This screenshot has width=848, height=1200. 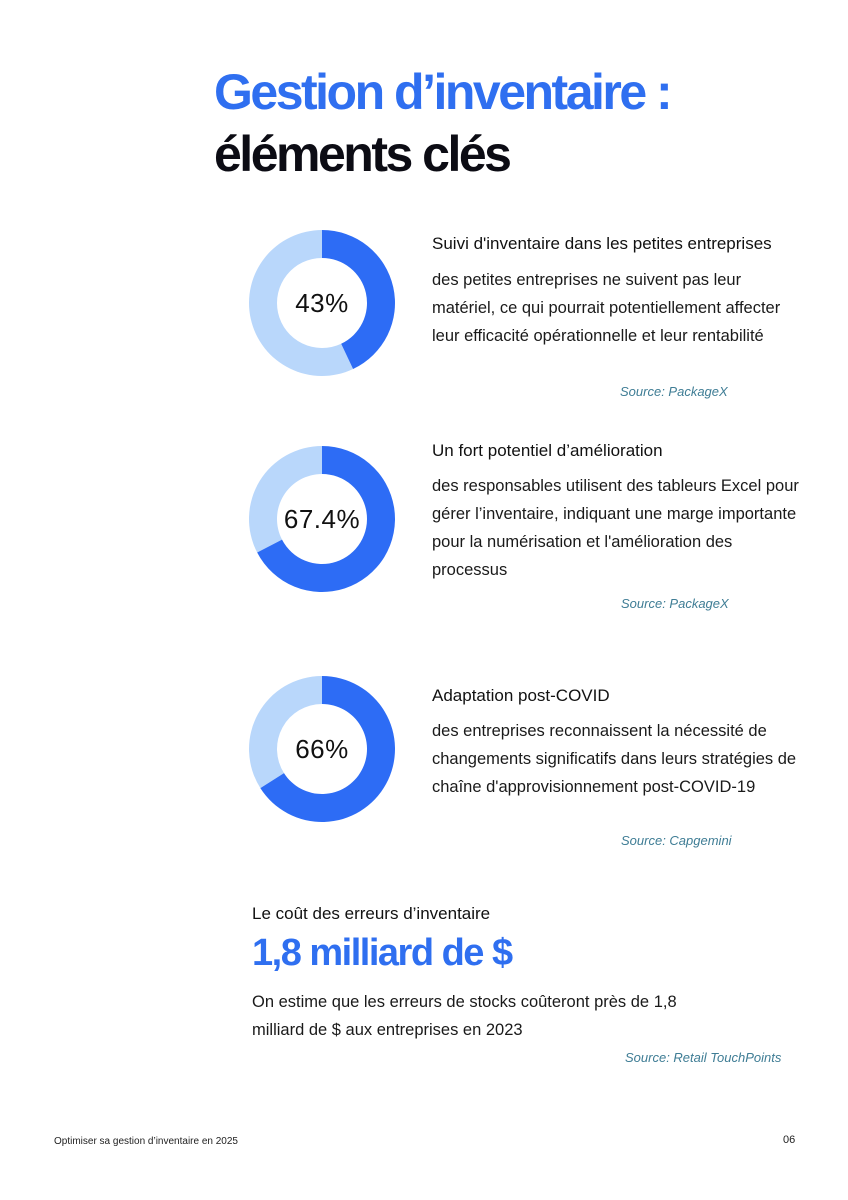 What do you see at coordinates (371, 913) in the screenshot?
I see `cost-title: Le coût des erreurs d’inventaire` at bounding box center [371, 913].